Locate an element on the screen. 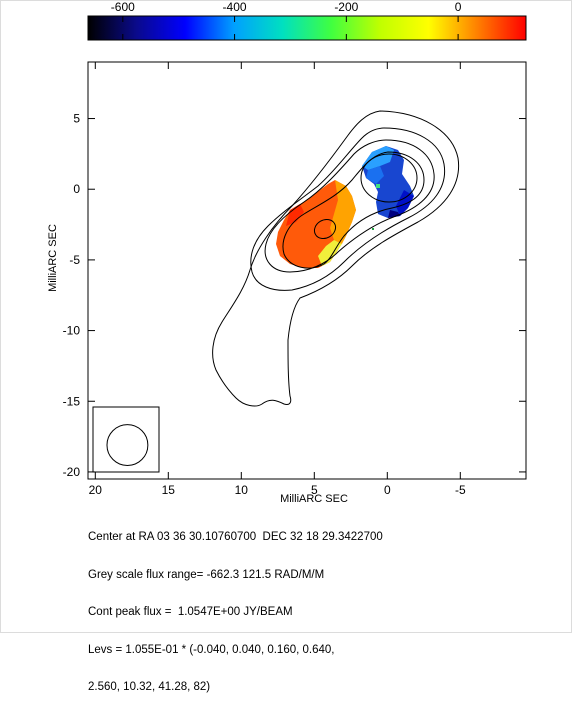  colorbar: -600 -400 -200 0 is located at coordinates (307, 20).